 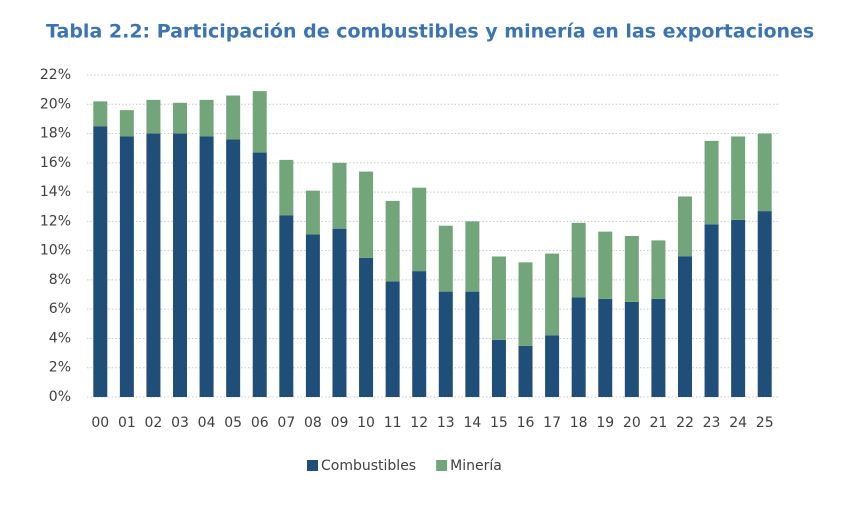 What do you see at coordinates (685, 423) in the screenshot?
I see `x-tick-label: 22` at bounding box center [685, 423].